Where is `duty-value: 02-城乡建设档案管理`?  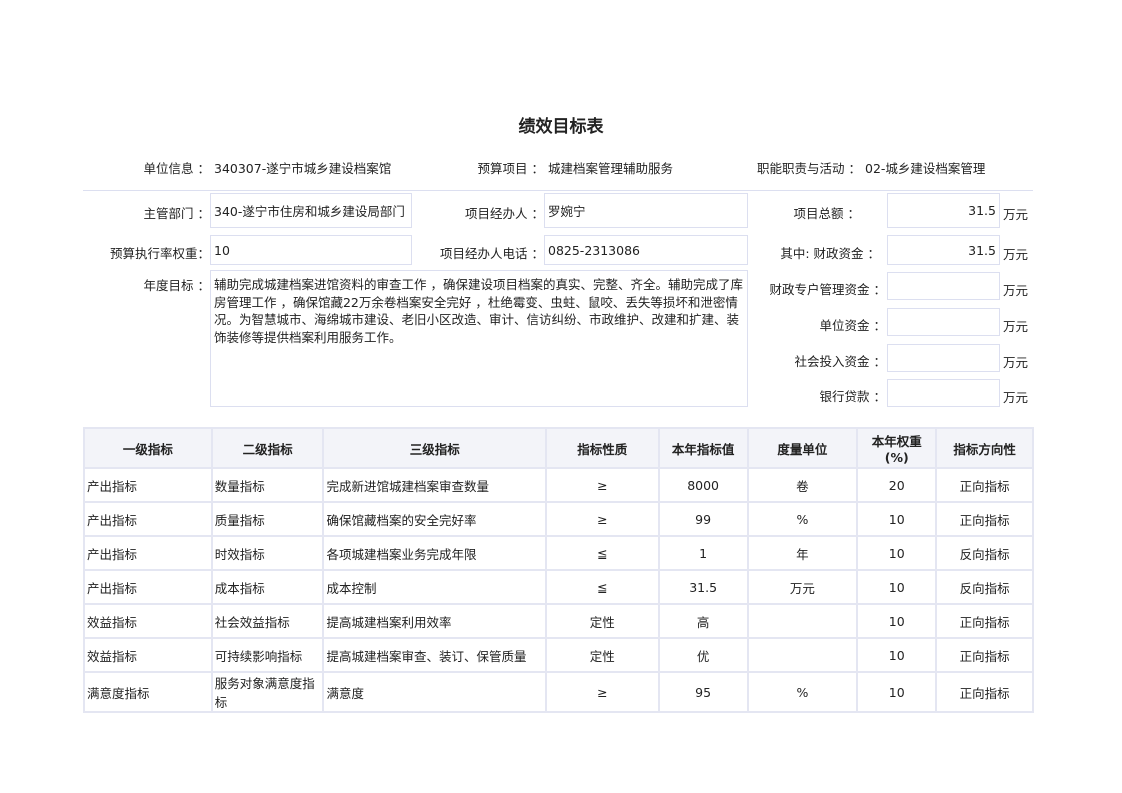
duty-value: 02-城乡建设档案管理 is located at coordinates (925, 168).